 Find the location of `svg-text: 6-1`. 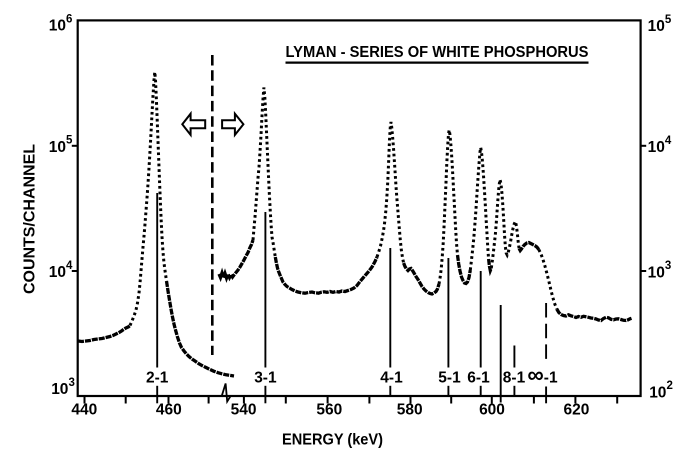

svg-text: 6-1 is located at coordinates (478, 378).